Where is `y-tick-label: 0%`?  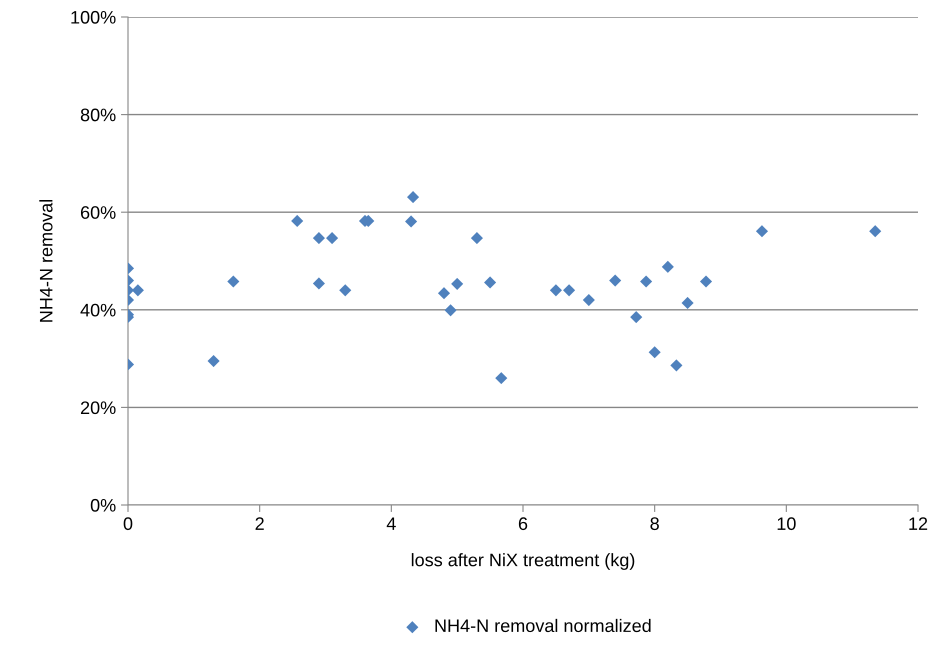
y-tick-label: 0% is located at coordinates (103, 505).